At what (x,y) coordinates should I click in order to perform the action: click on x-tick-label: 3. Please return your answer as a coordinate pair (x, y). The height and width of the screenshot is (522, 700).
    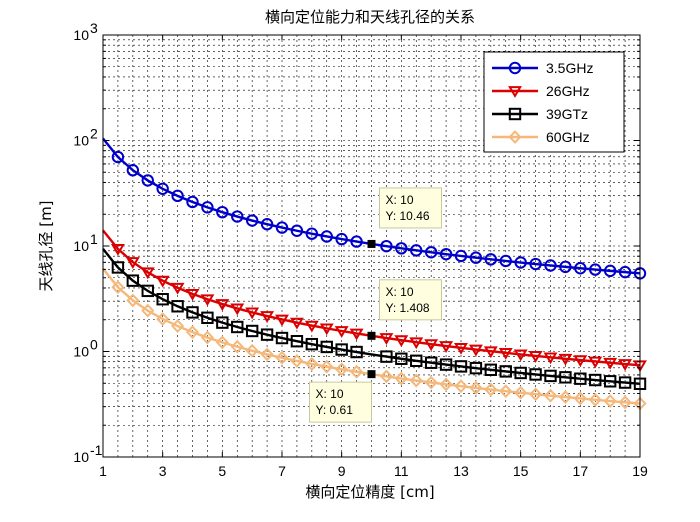
    Looking at the image, I should click on (163, 471).